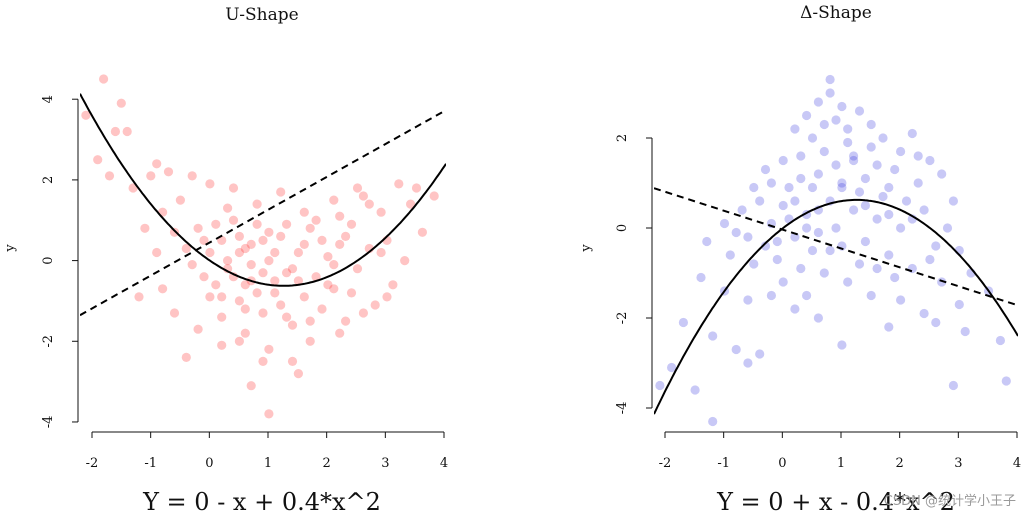 The width and height of the screenshot is (1025, 520). Describe the element at coordinates (261, 15) in the screenshot. I see `u-shape-title: U-Shape` at that location.